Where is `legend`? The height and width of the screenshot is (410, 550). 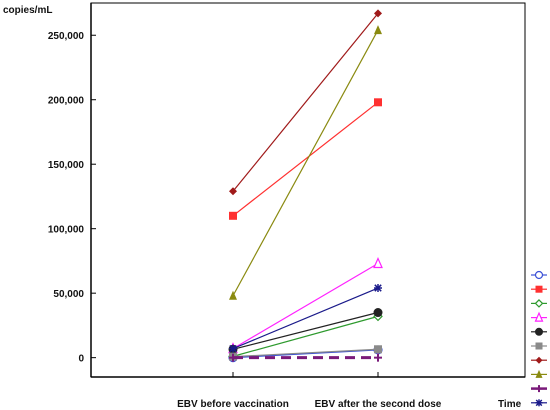 legend is located at coordinates (539, 338).